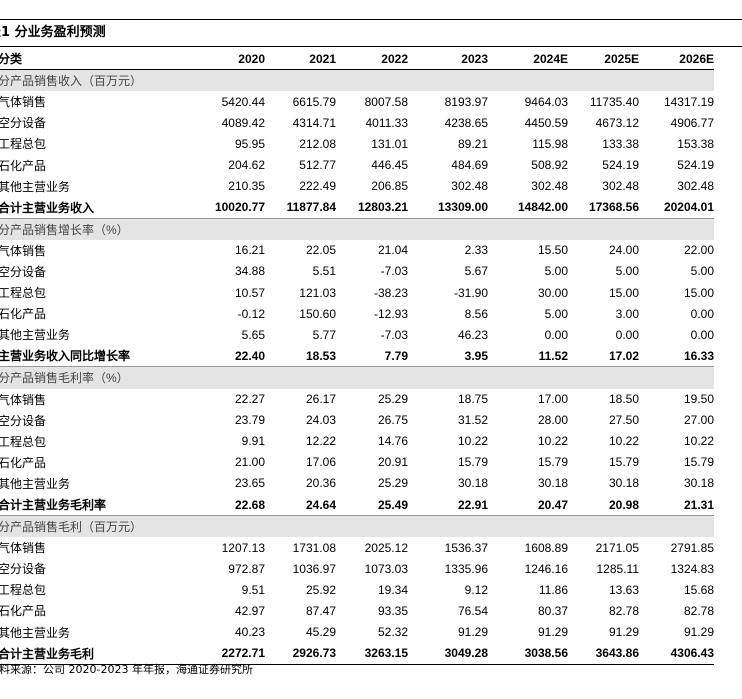 This screenshot has height=699, width=742. I want to click on cell: 4906.77, so click(692, 122).